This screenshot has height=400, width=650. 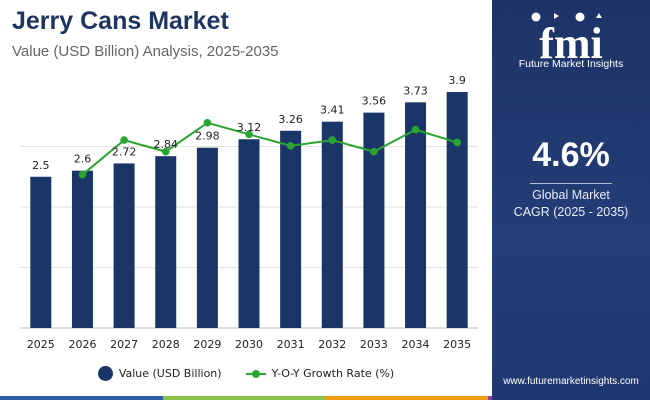 I want to click on legend-bar-label: Value (USD Billion), so click(x=170, y=373).